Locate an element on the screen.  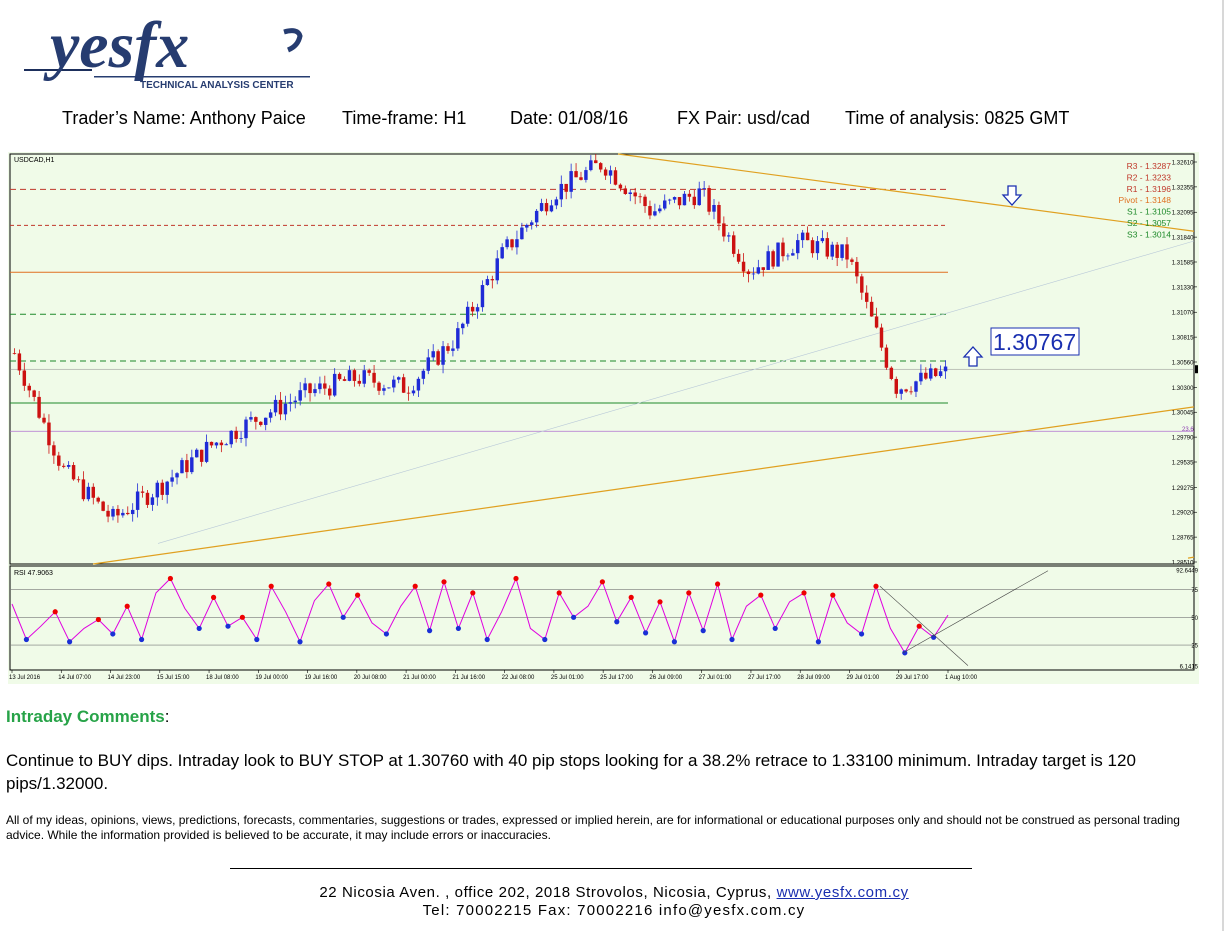
y-tick-label: 1.31840 is located at coordinates (1183, 239).